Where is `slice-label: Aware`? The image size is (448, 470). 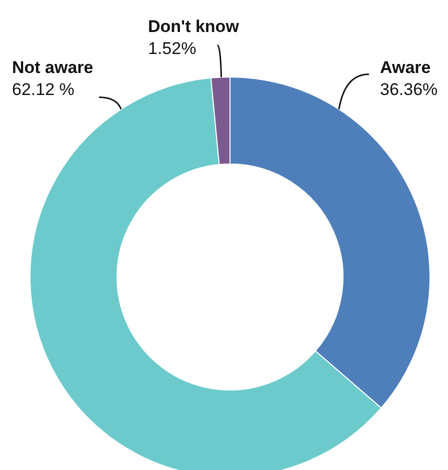
slice-label: Aware is located at coordinates (405, 67).